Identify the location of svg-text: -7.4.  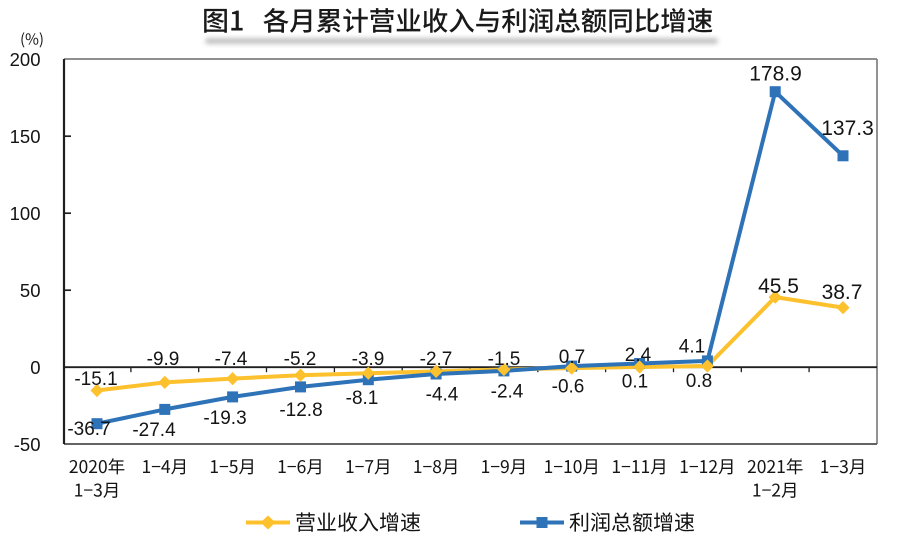
(231, 359).